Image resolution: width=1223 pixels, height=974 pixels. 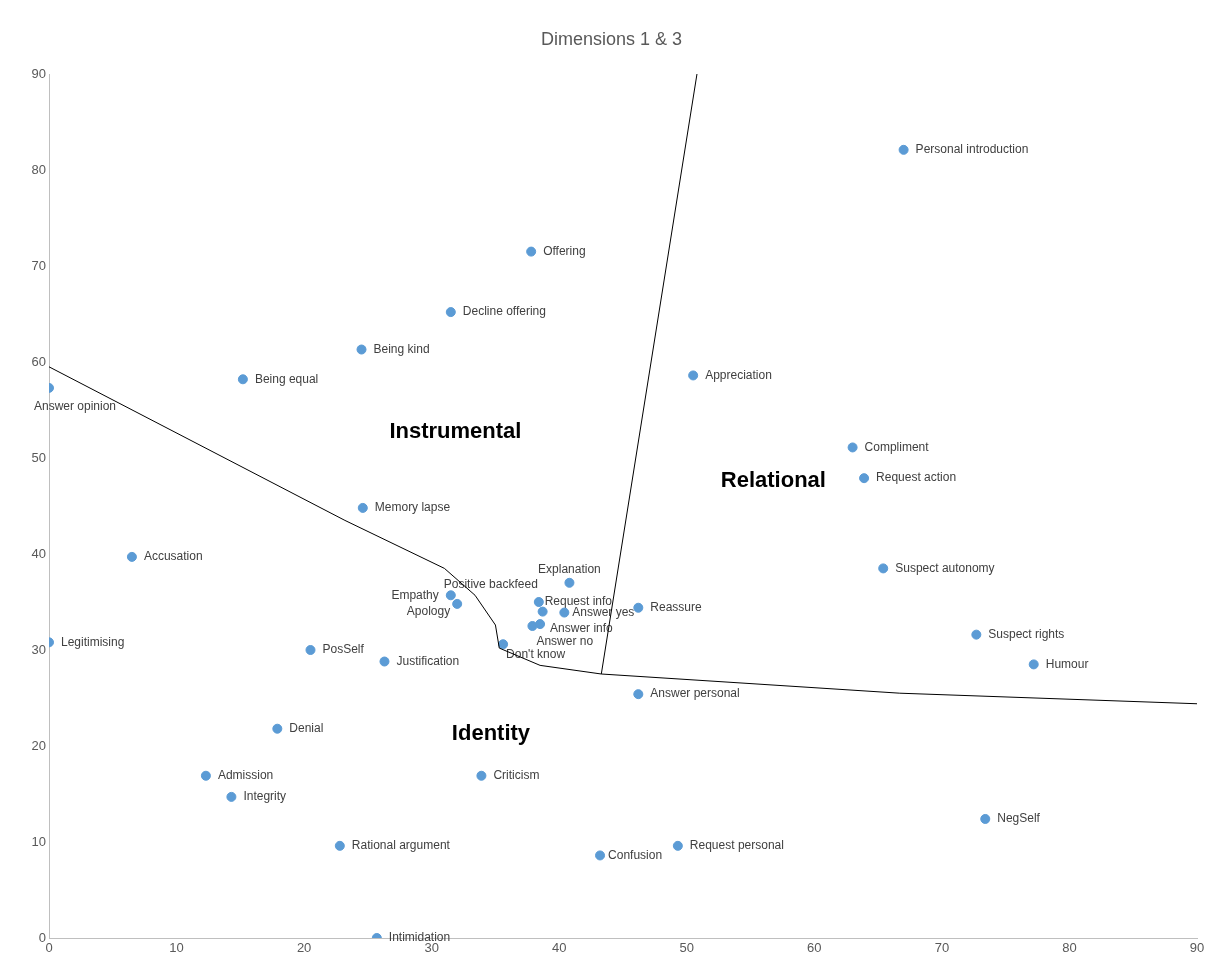 What do you see at coordinates (401, 845) in the screenshot?
I see `series-label: Rational argument` at bounding box center [401, 845].